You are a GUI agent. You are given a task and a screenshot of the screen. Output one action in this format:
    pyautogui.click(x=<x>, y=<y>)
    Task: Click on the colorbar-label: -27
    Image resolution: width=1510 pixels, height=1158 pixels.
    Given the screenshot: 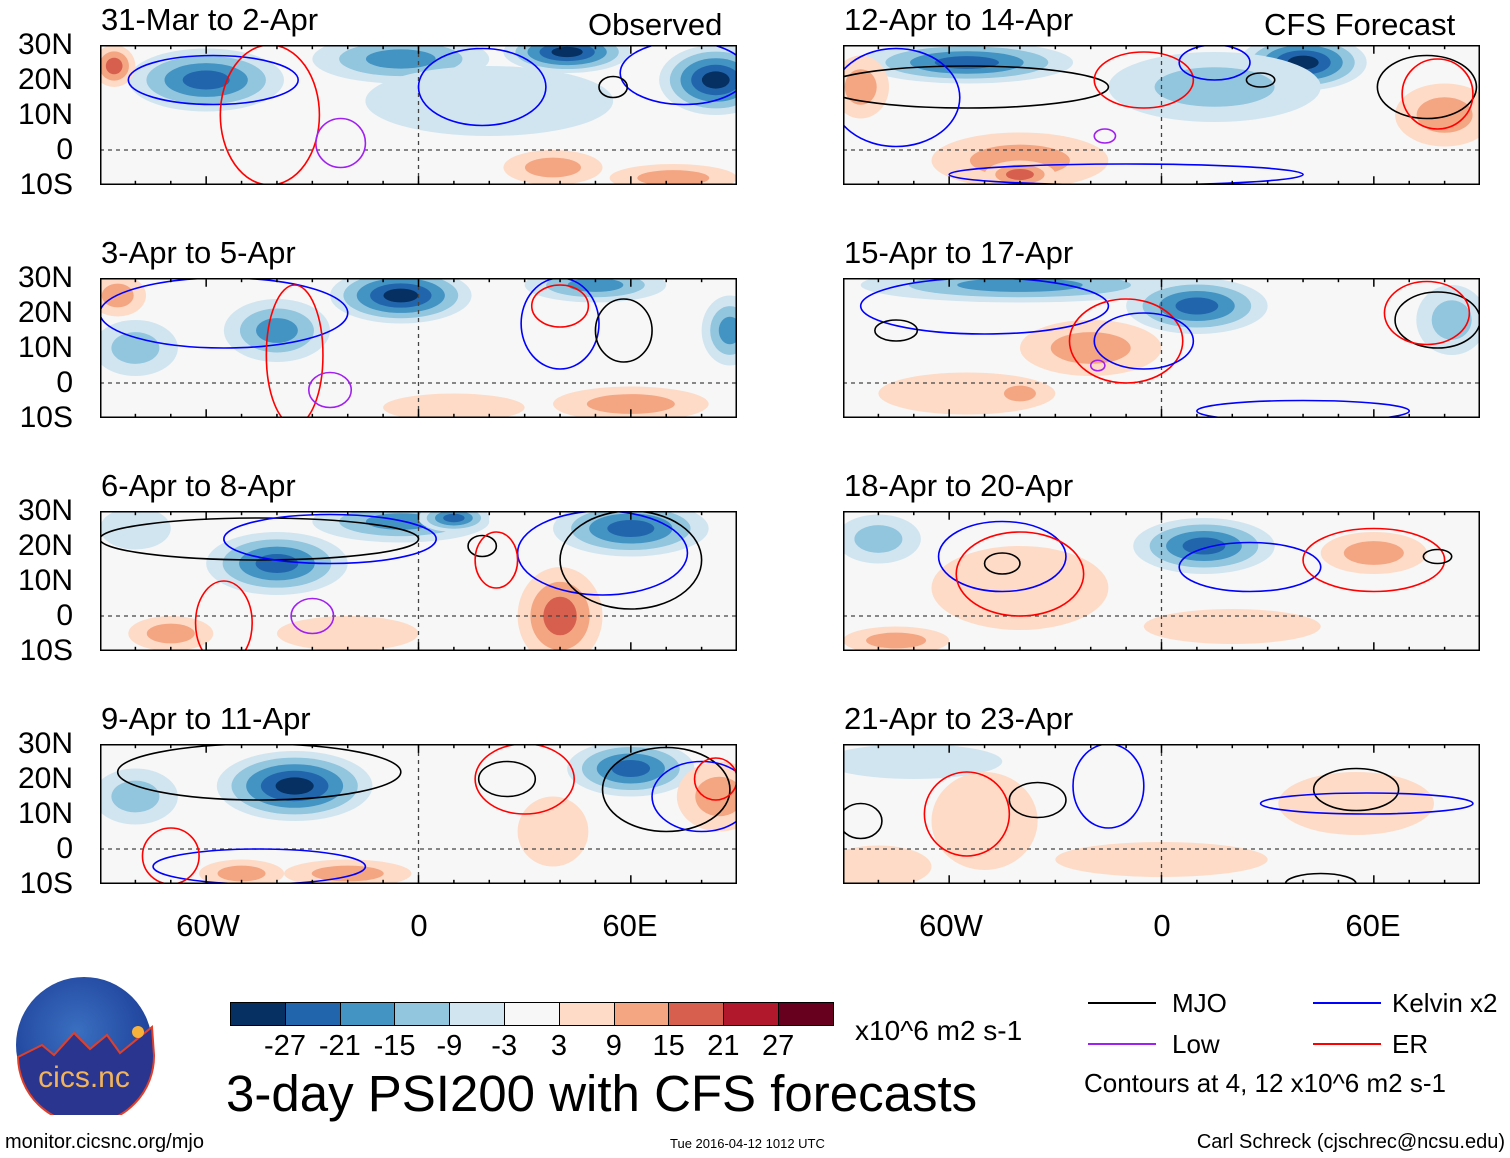 What is the action you would take?
    pyautogui.click(x=285, y=1046)
    